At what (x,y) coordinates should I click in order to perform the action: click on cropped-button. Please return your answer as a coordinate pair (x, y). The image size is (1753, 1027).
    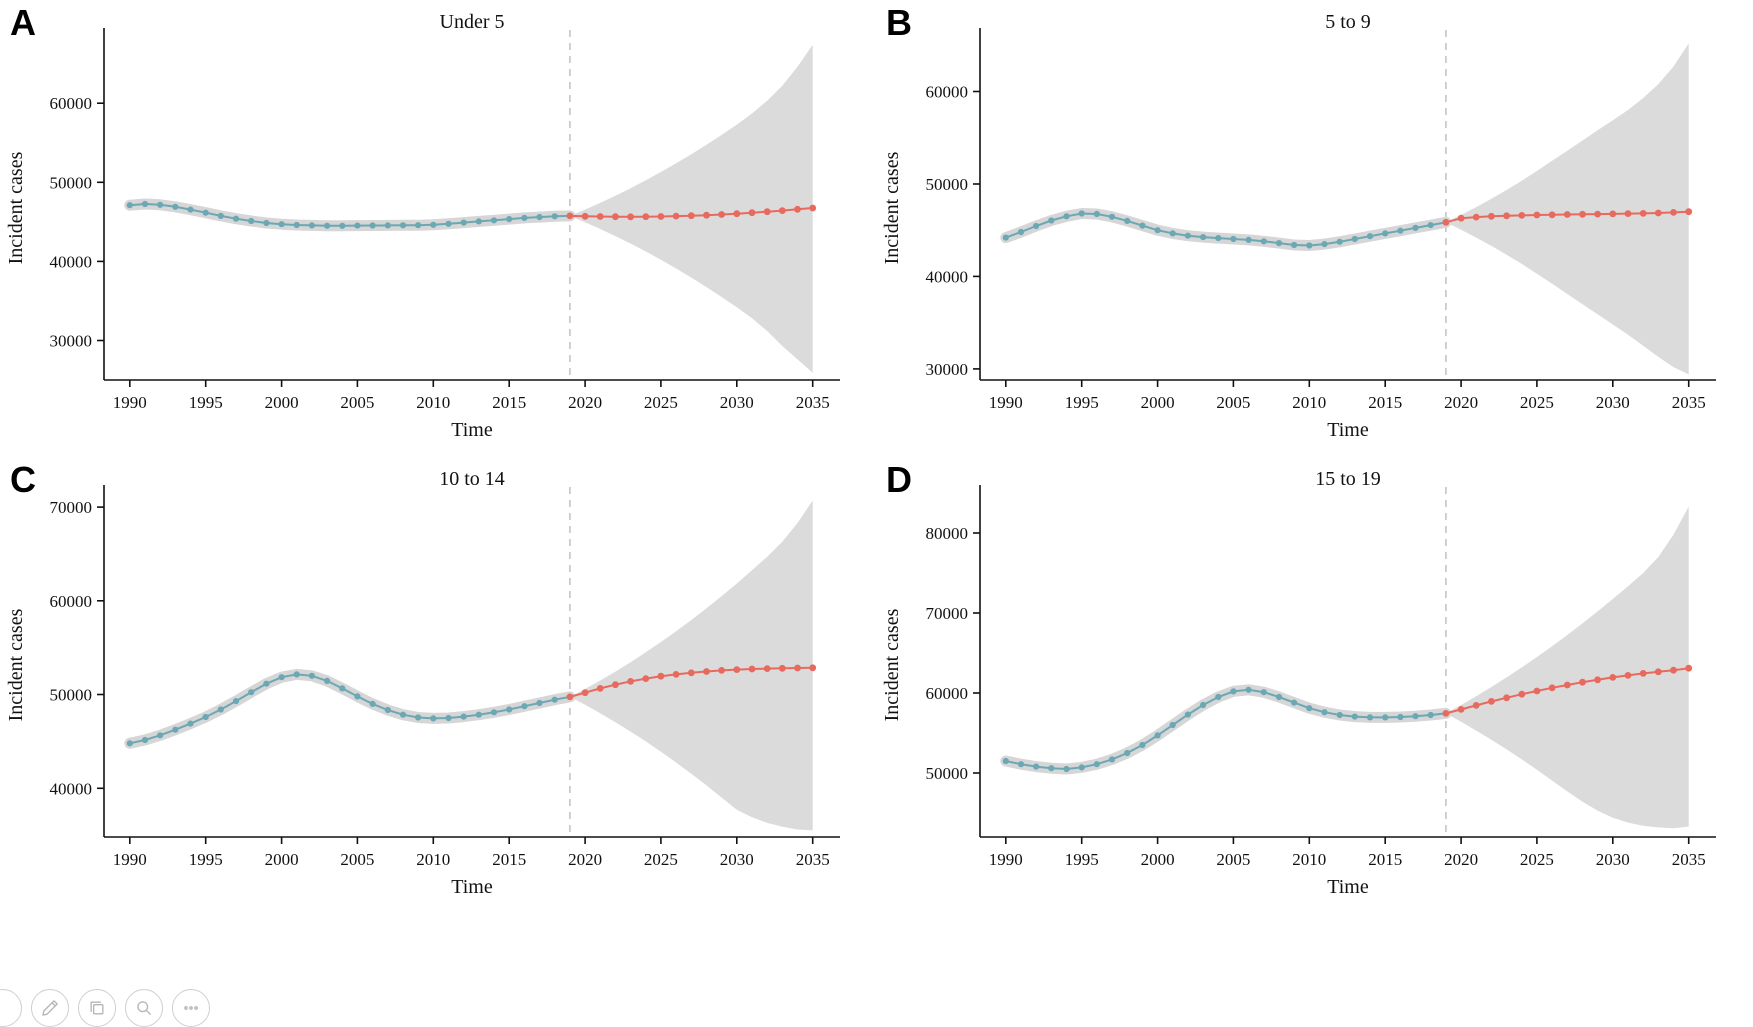
    Looking at the image, I should click on (11, 1008).